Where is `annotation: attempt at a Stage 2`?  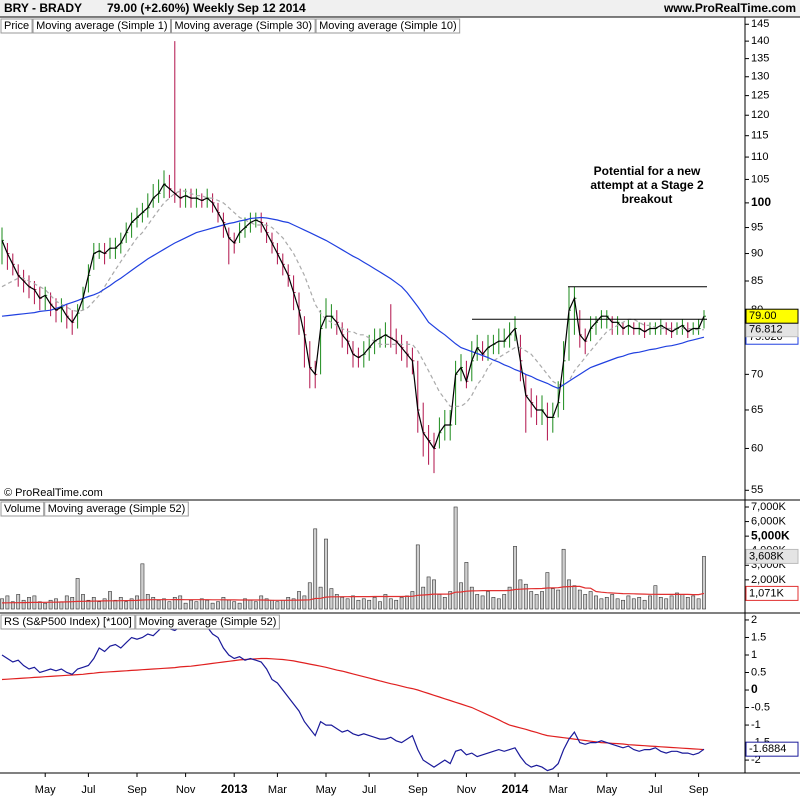 annotation: attempt at a Stage 2 is located at coordinates (647, 185).